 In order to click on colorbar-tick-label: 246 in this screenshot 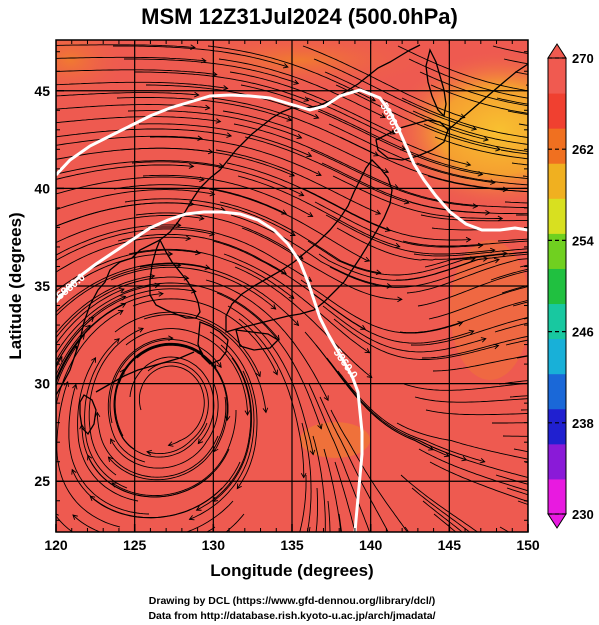, I will do `click(583, 332)`.